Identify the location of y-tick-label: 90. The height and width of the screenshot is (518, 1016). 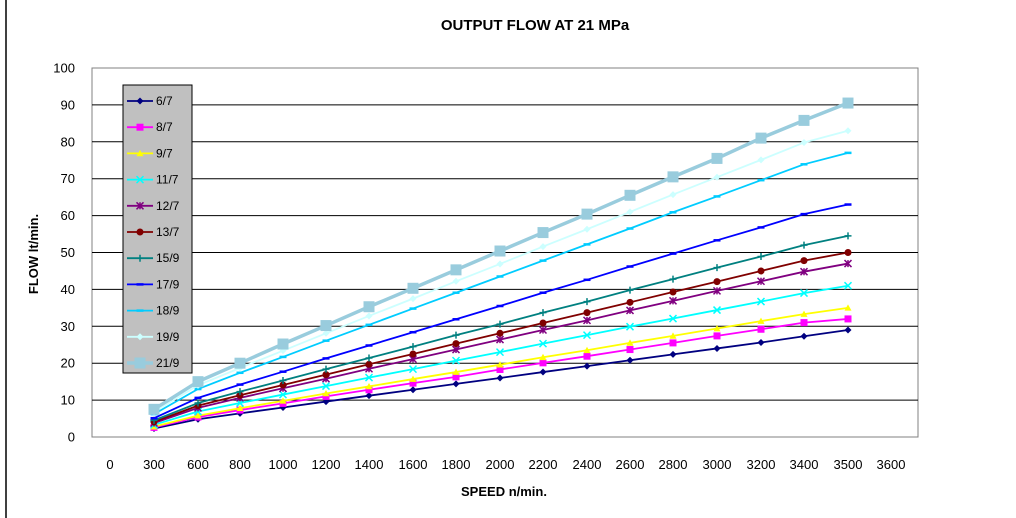
(68, 104).